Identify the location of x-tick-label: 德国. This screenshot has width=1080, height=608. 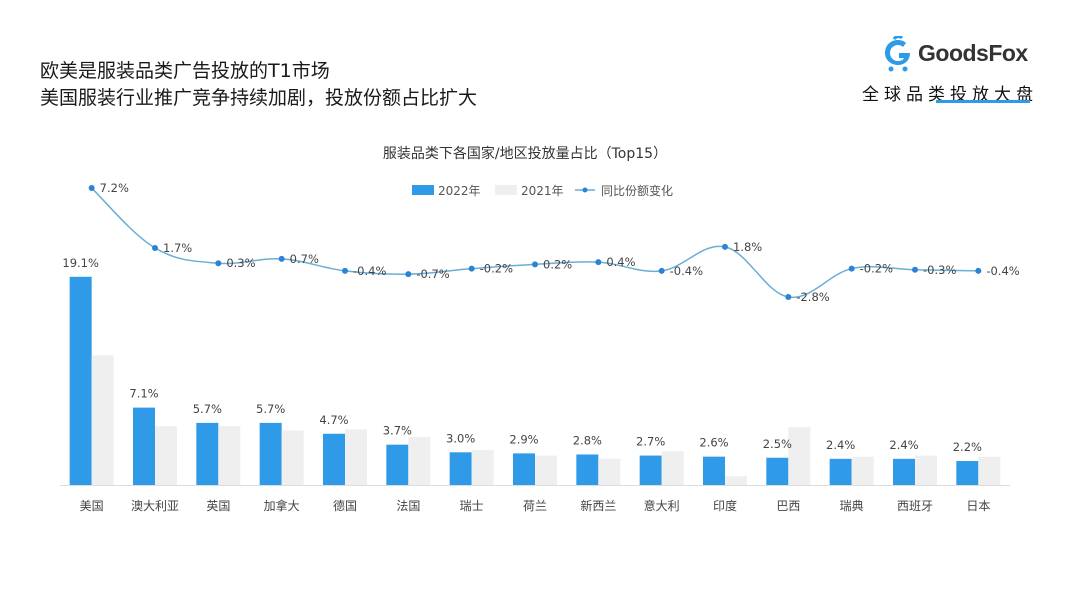
(345, 505).